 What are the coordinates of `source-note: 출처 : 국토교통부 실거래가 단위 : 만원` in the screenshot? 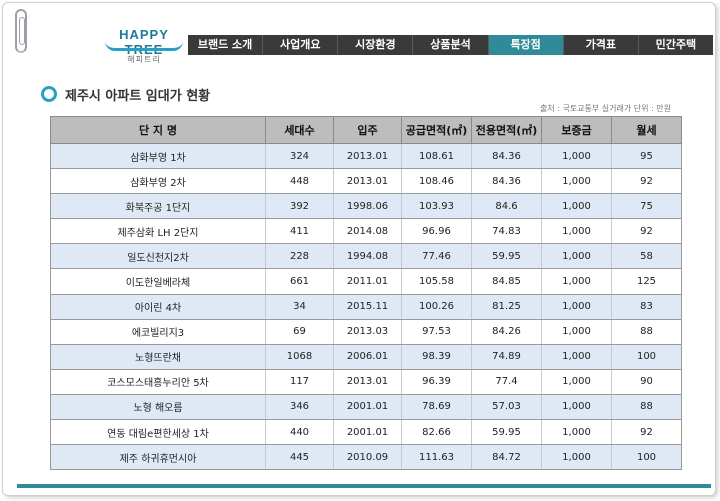 It's located at (605, 108).